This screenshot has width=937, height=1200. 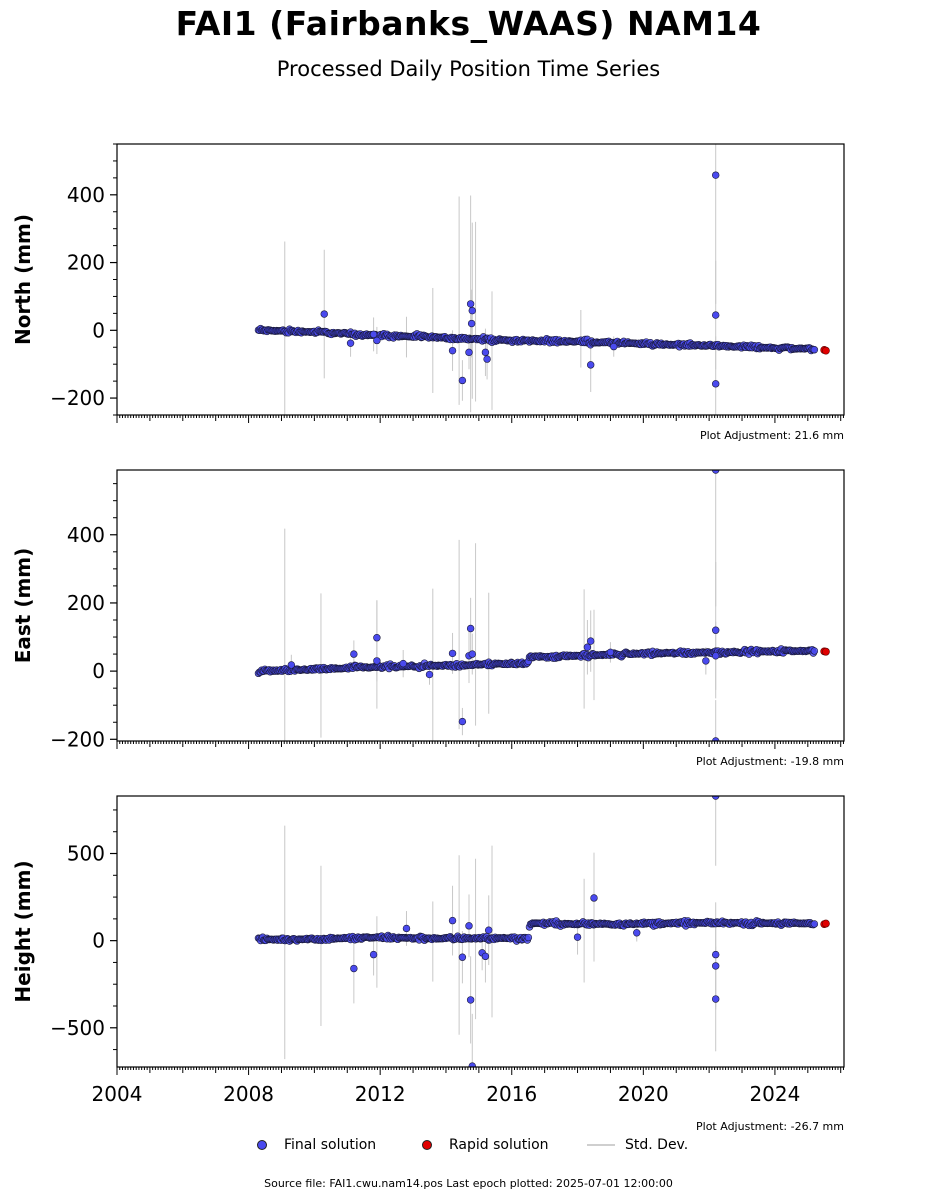 What do you see at coordinates (511, 1094) in the screenshot?
I see `x-tick-label: 2016` at bounding box center [511, 1094].